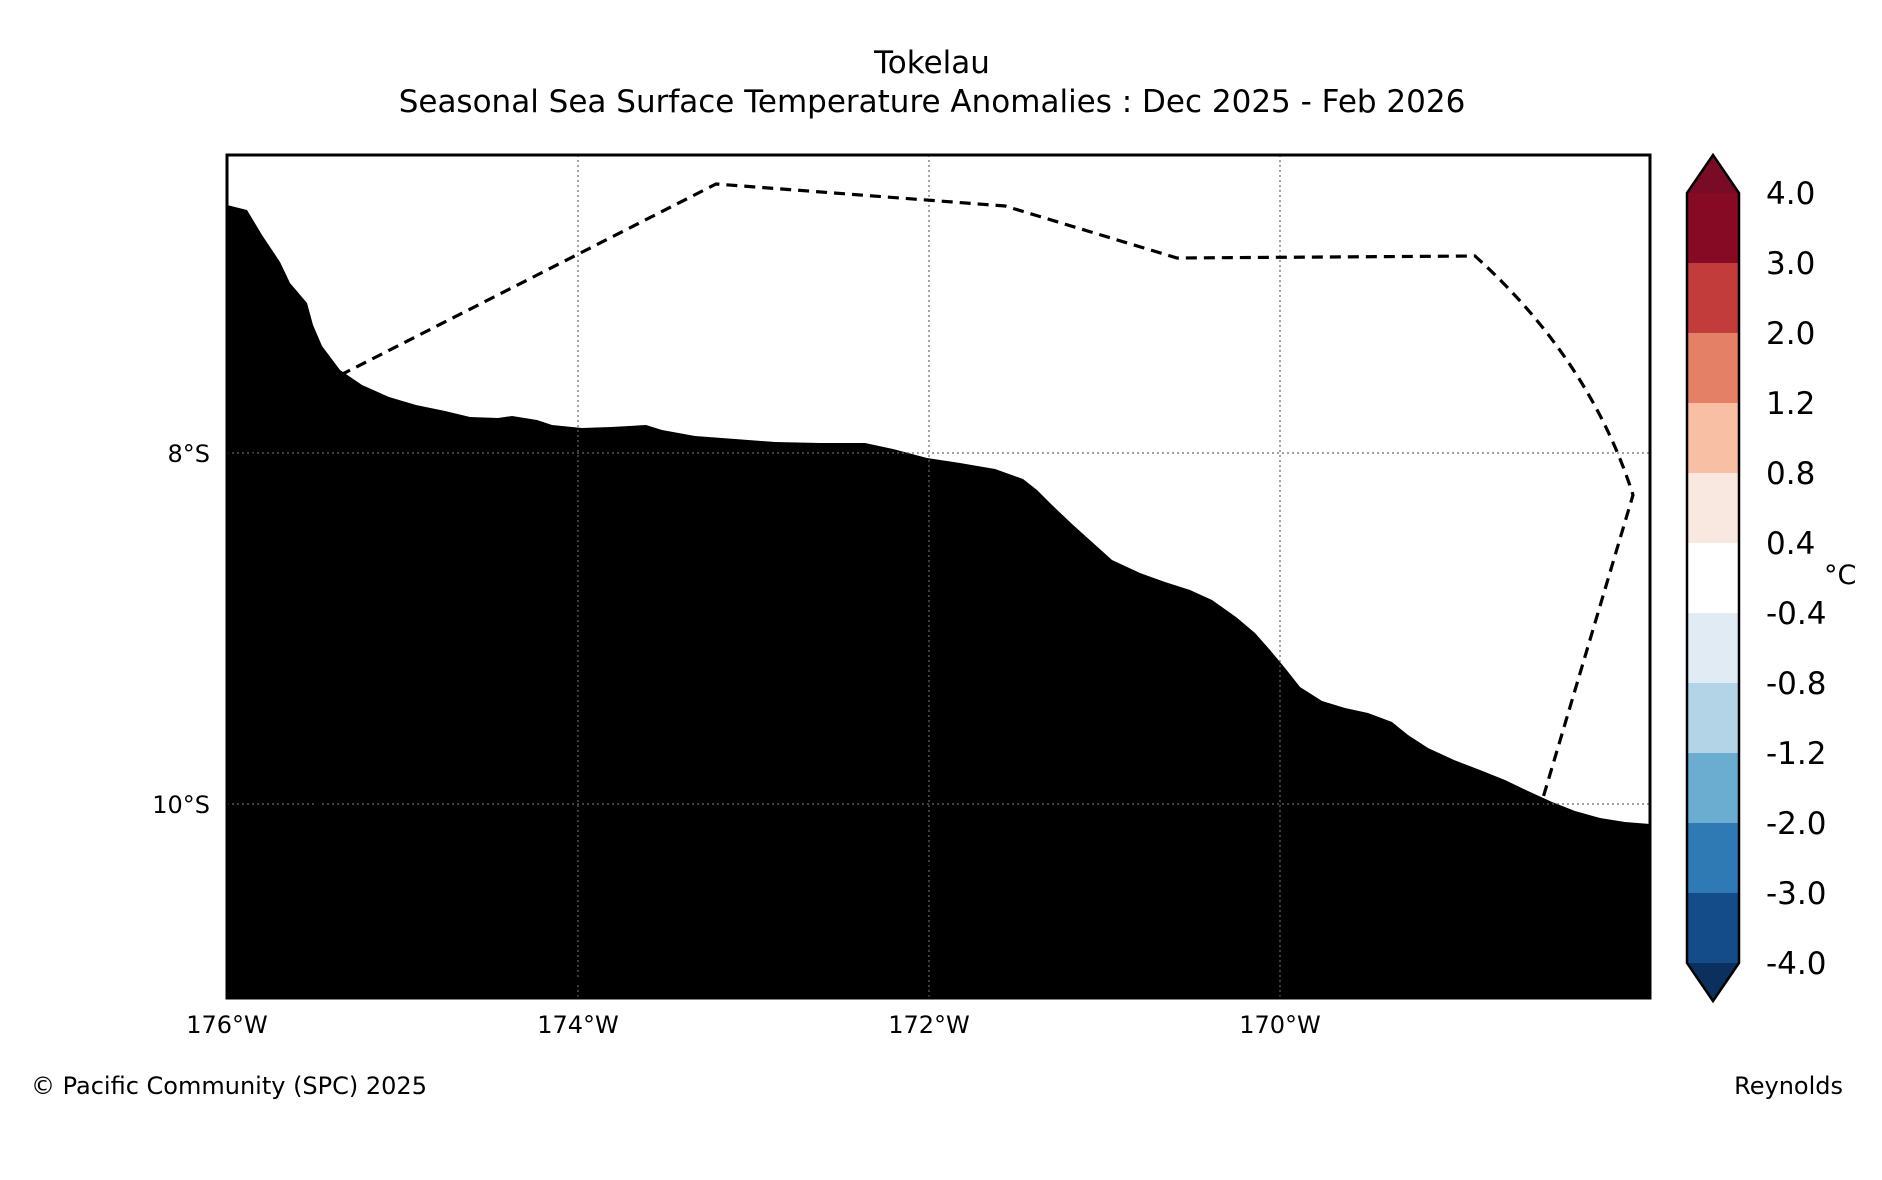 The width and height of the screenshot is (1882, 1180). What do you see at coordinates (929, 1025) in the screenshot?
I see `x-tick-label: 172°W` at bounding box center [929, 1025].